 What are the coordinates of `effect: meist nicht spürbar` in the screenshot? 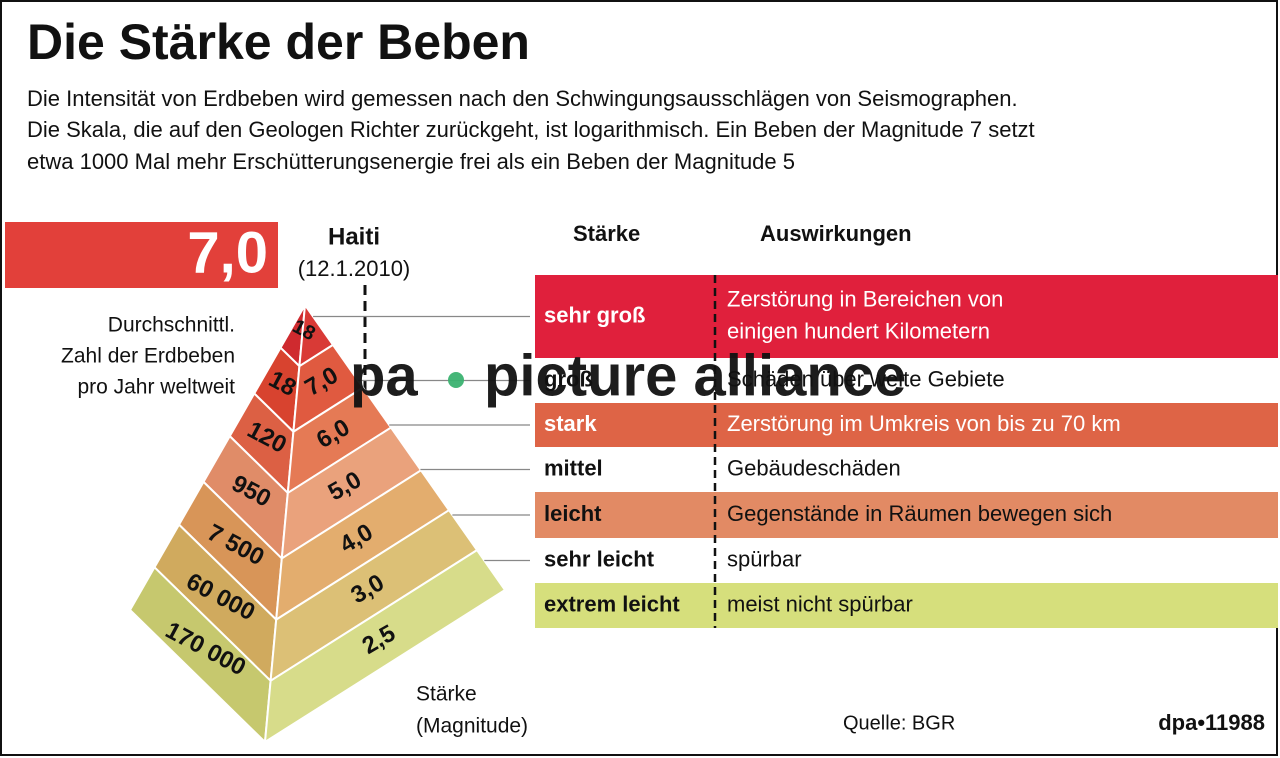 It's located at (820, 603).